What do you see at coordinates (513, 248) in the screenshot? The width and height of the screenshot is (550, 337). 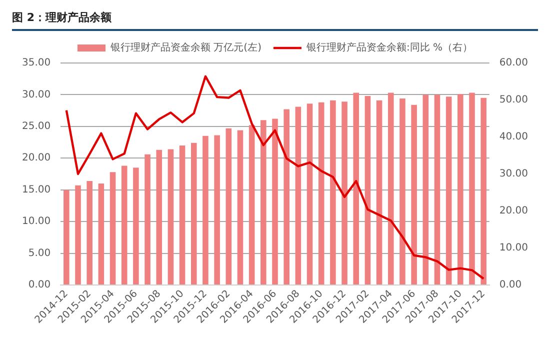 I see `y2-tick-label: 10.00` at bounding box center [513, 248].